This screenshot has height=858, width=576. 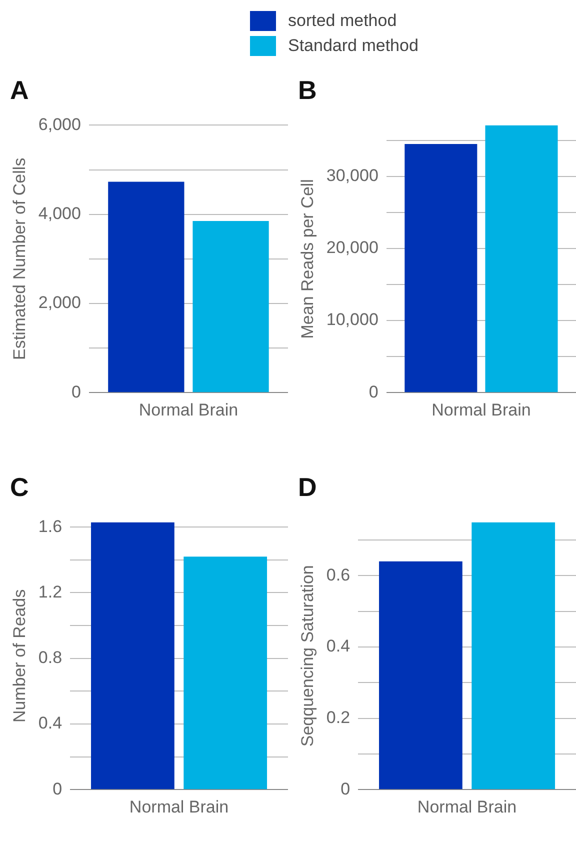 What do you see at coordinates (352, 248) in the screenshot?
I see `y-tick-label: 20,000` at bounding box center [352, 248].